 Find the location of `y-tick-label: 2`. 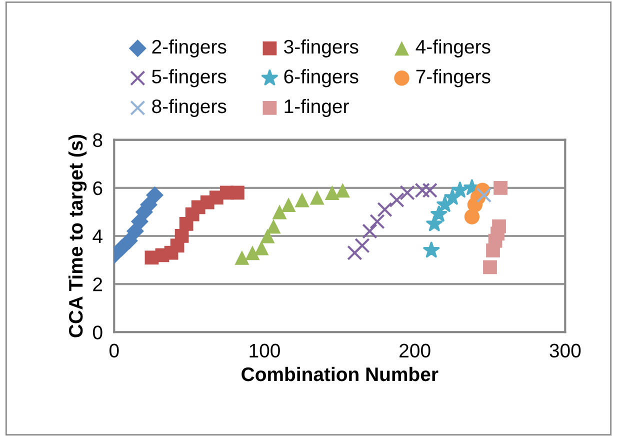

y-tick-label: 2 is located at coordinates (97, 285).